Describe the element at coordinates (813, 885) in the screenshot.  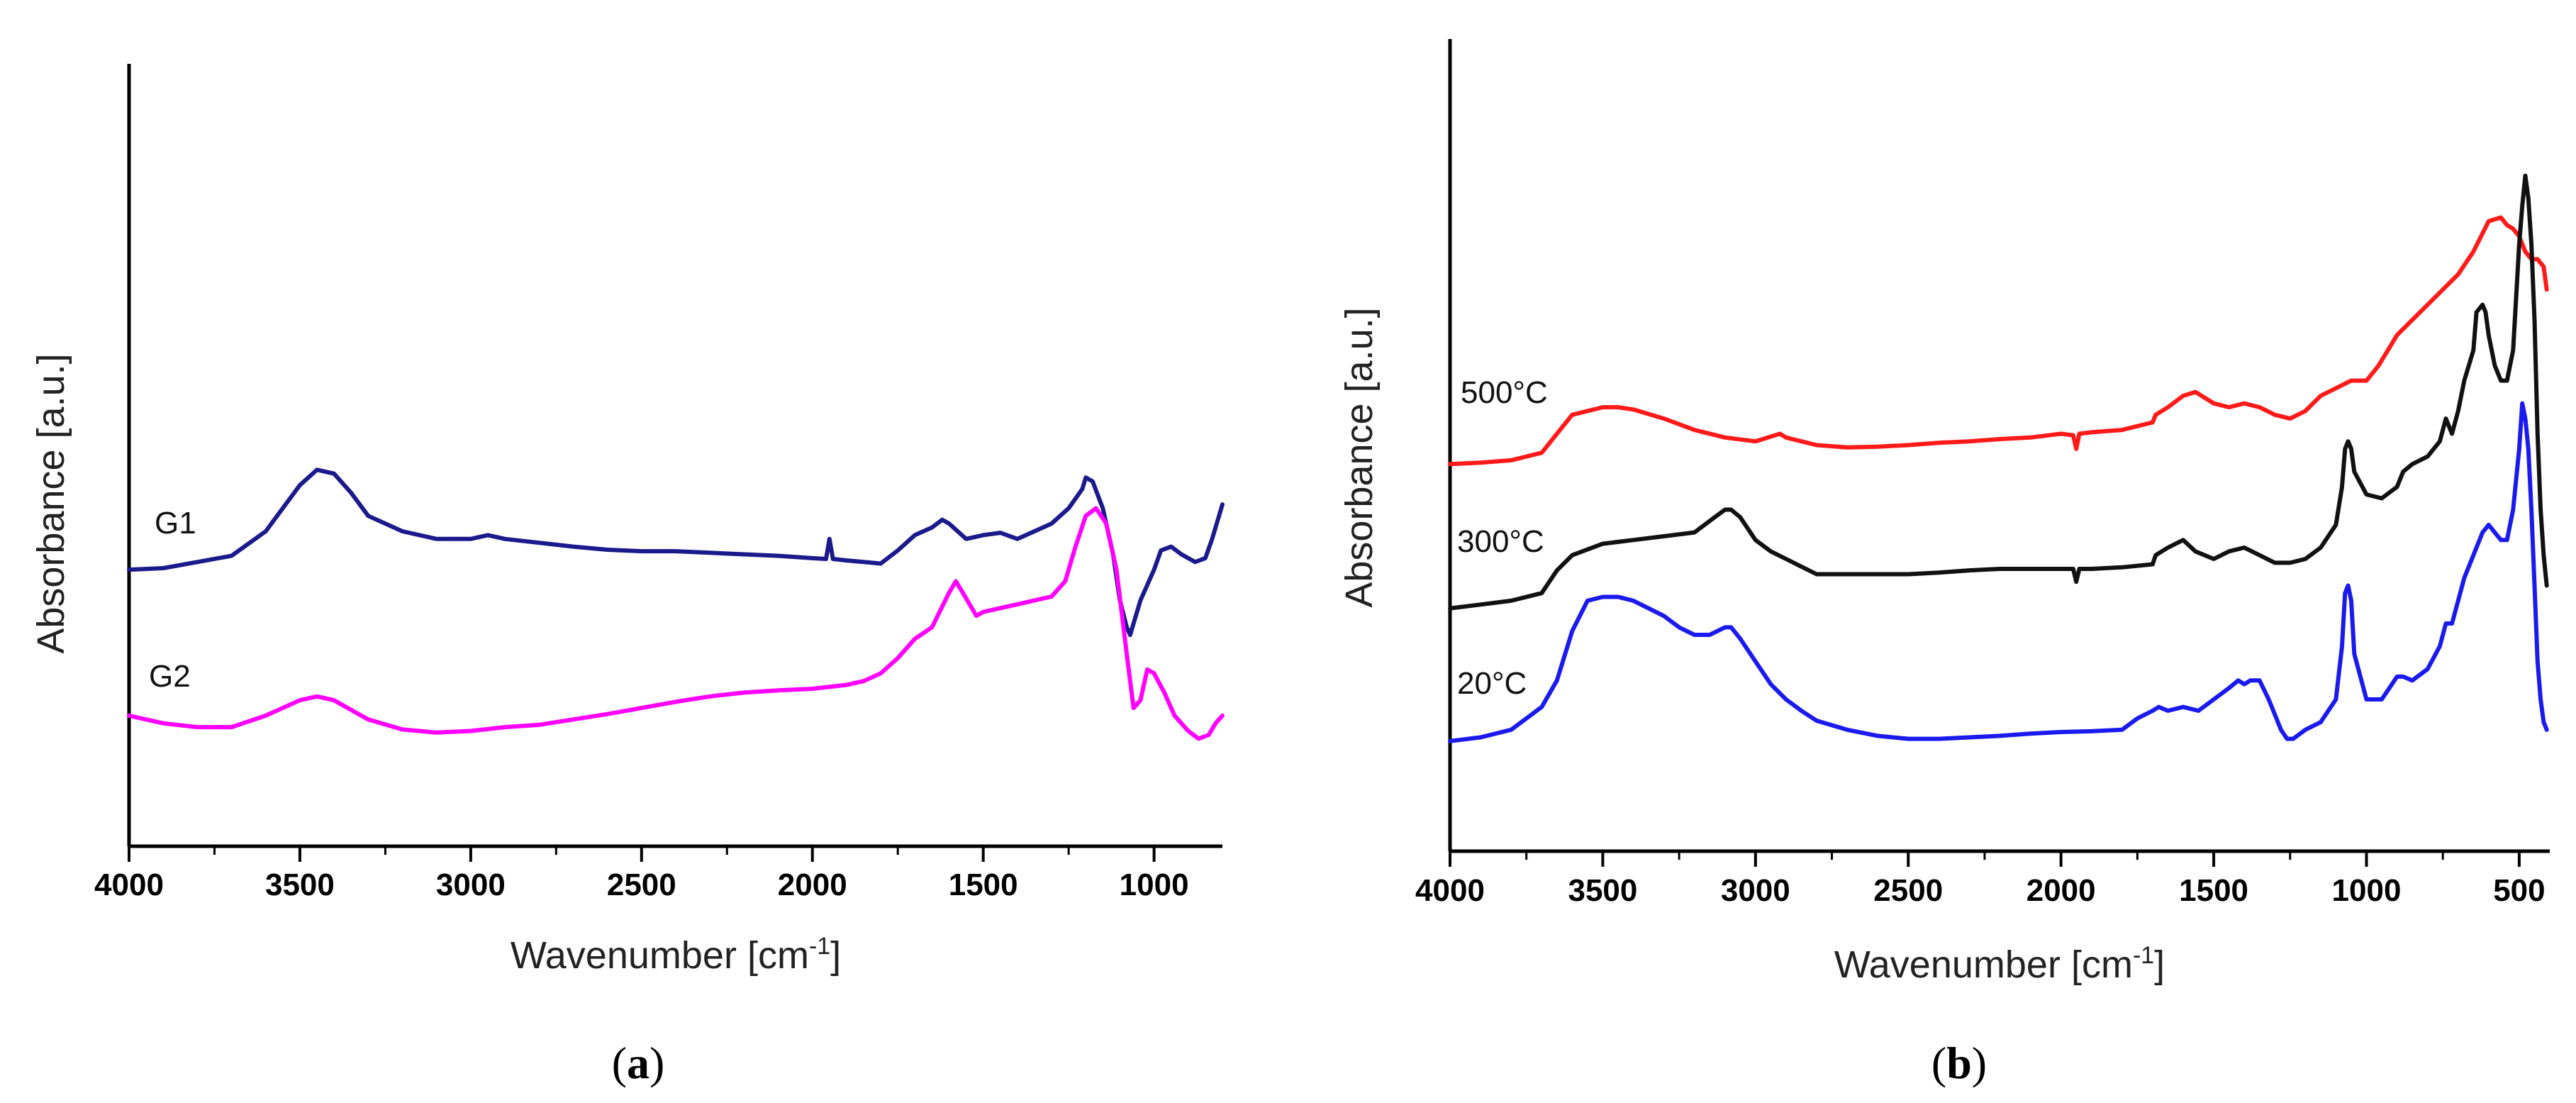
I see `x-tick-label-a-2000: 2000` at that location.